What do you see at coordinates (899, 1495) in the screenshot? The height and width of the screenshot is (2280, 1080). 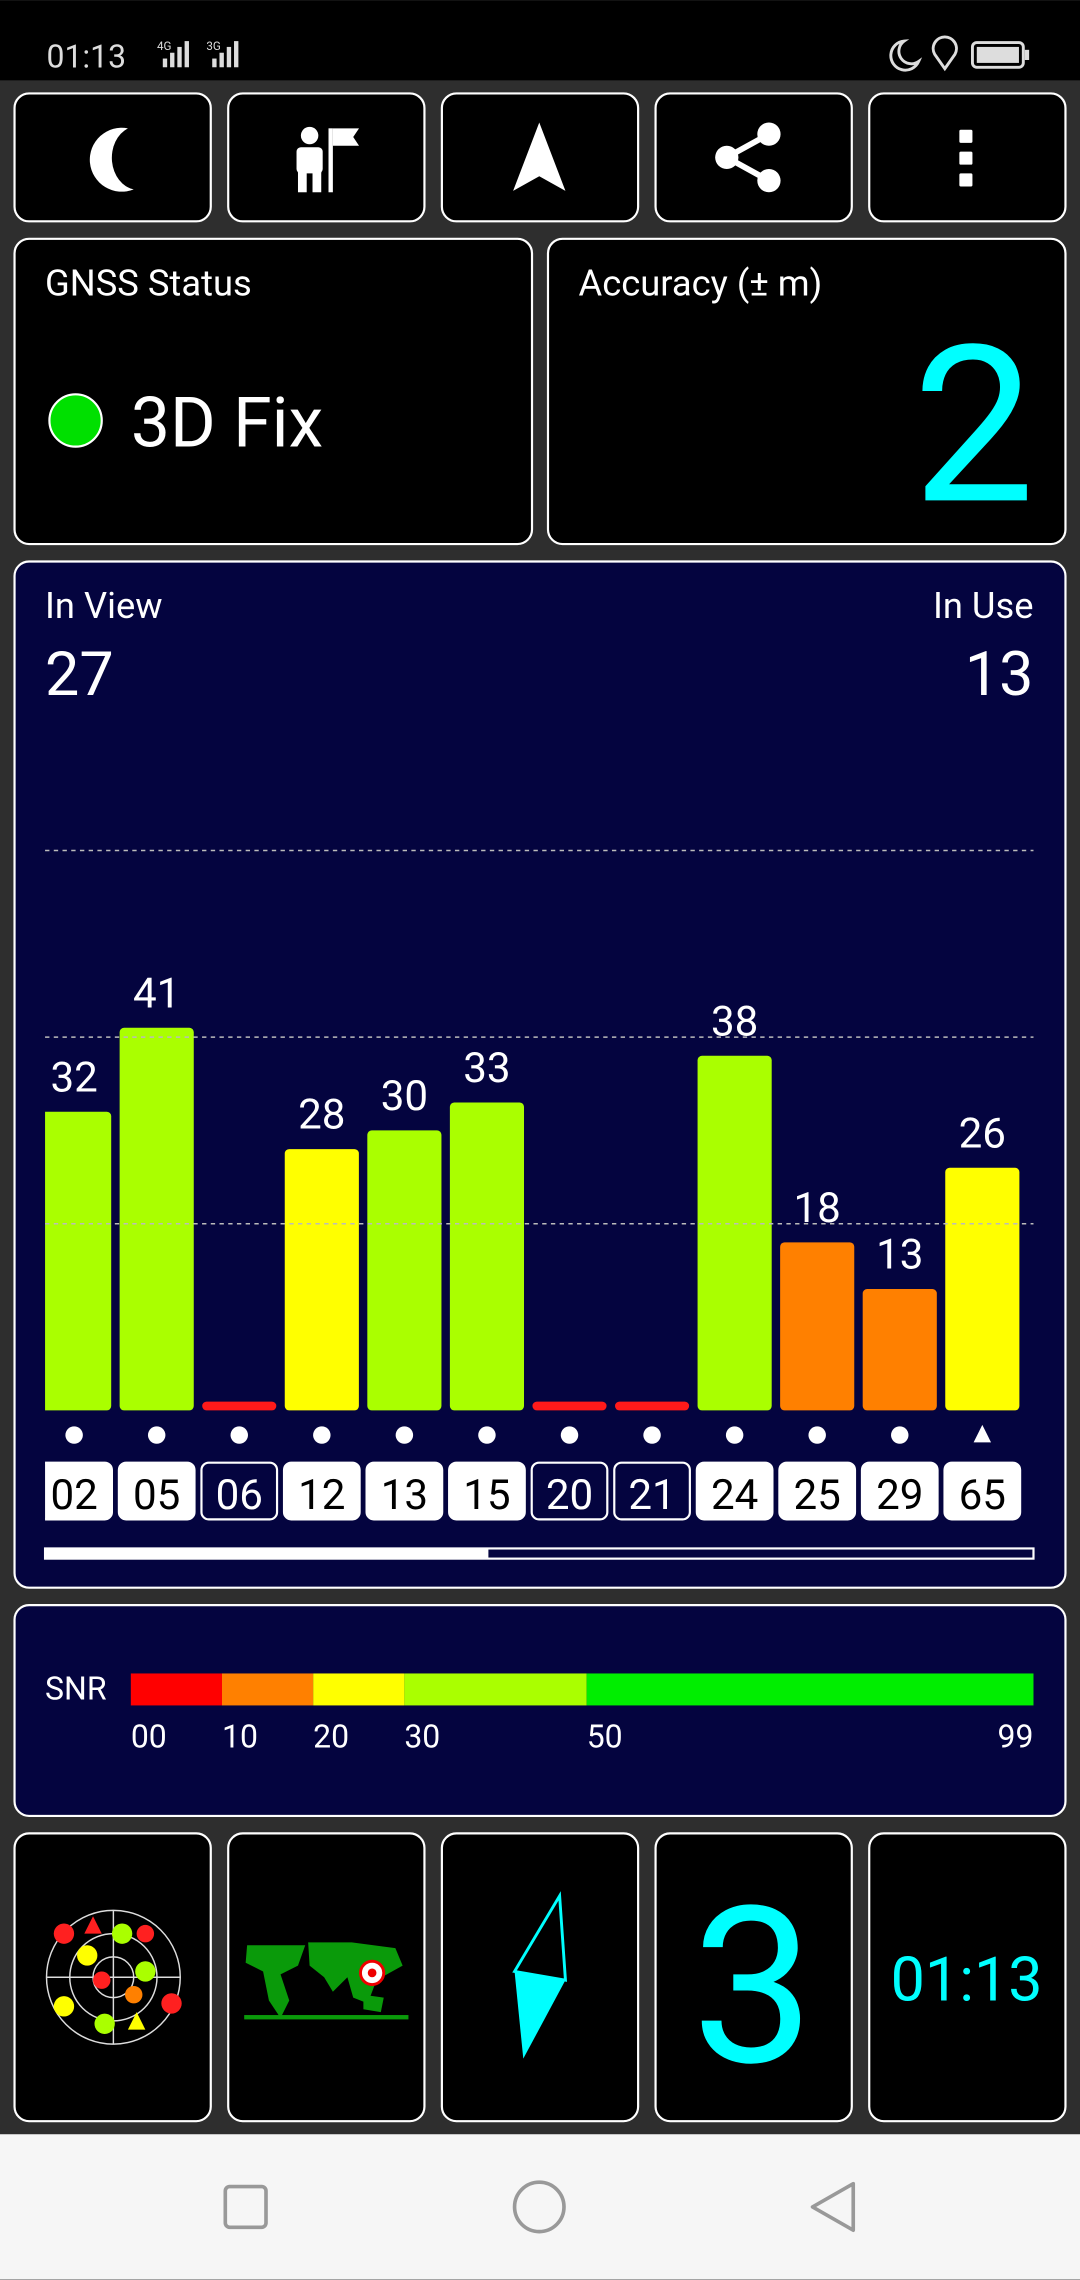 I see `prn-label: 29` at bounding box center [899, 1495].